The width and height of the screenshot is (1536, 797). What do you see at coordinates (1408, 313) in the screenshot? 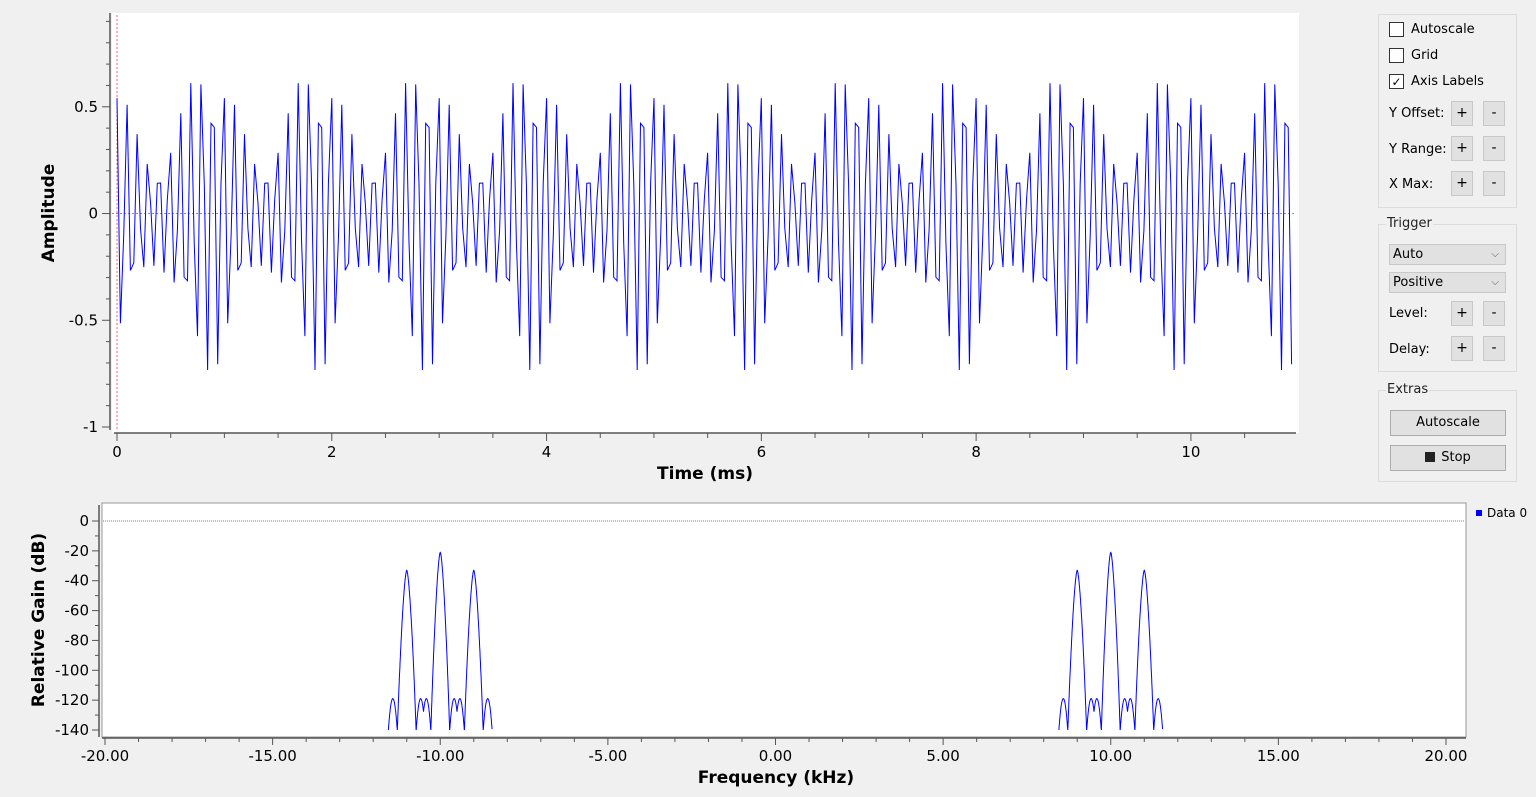
I see `level-label: Level:` at bounding box center [1408, 313].